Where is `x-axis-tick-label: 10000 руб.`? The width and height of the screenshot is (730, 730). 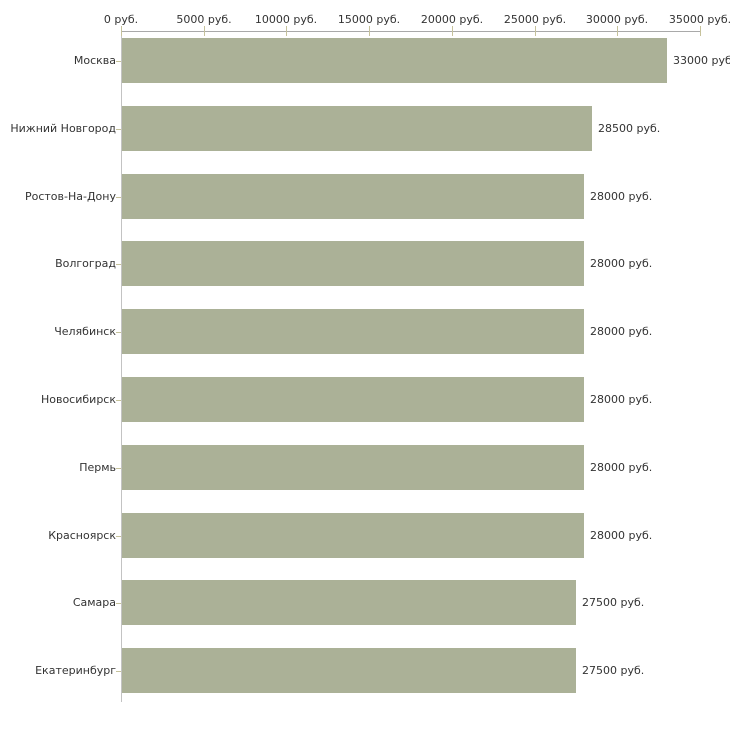 x-axis-tick-label: 10000 руб. is located at coordinates (286, 19).